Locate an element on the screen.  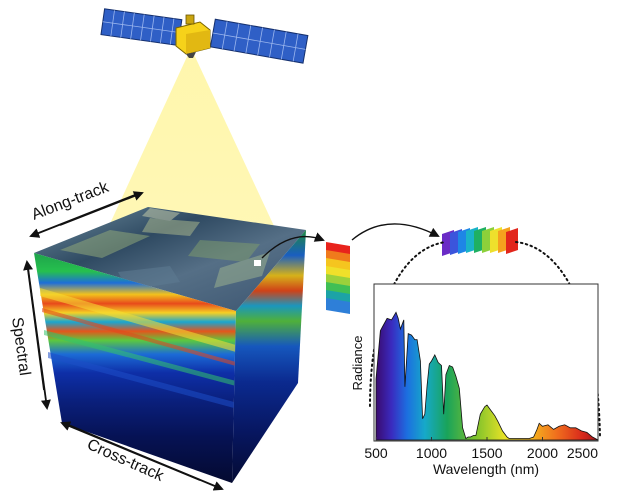
cube-side-face is located at coordinates (269, 356).